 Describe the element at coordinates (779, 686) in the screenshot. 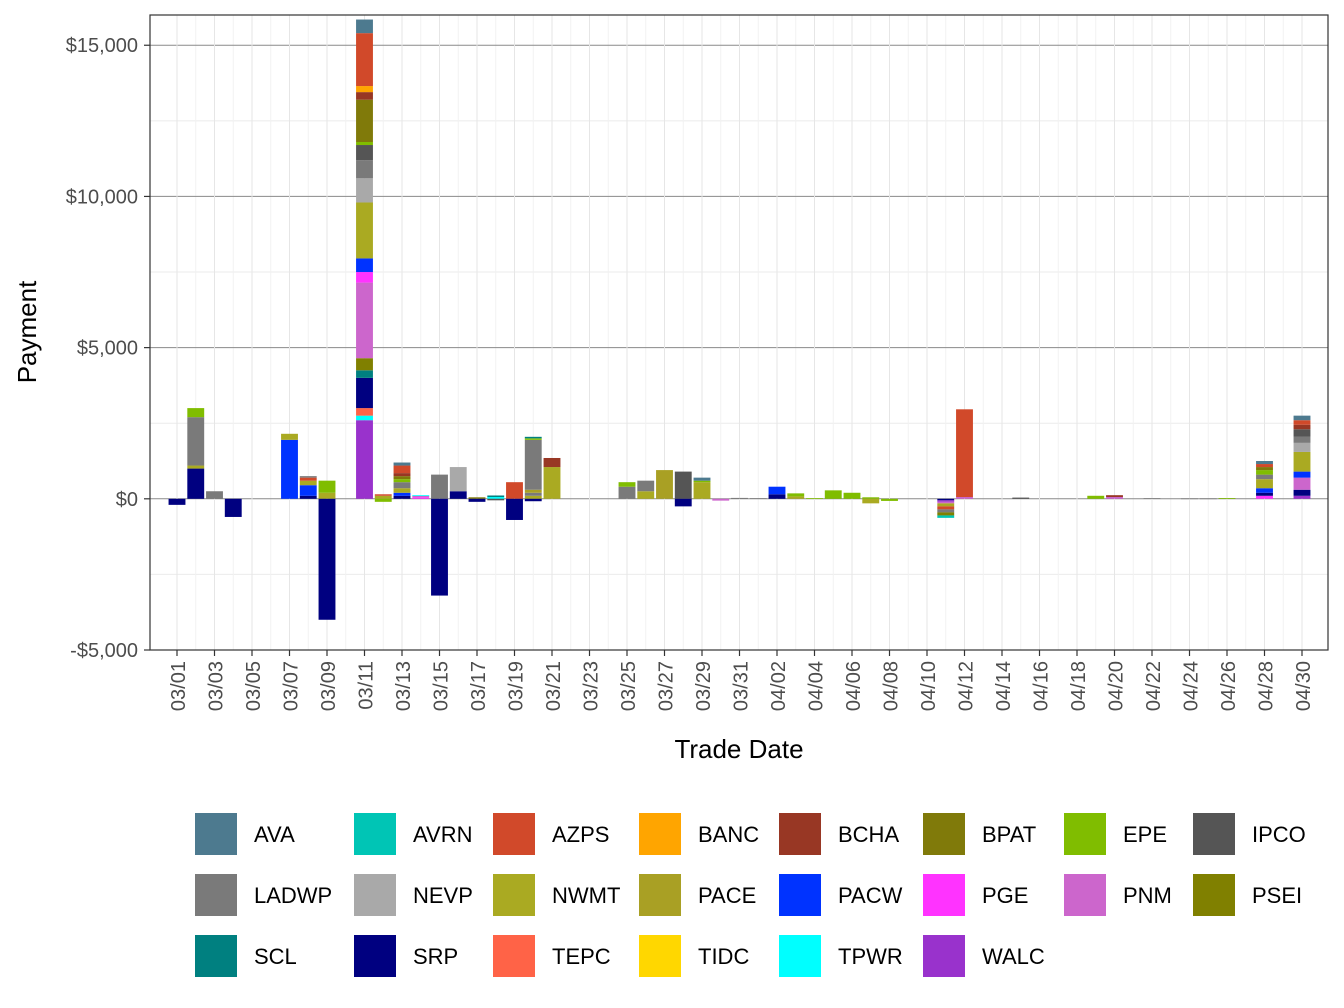

I see `x-tick-label: 04/02` at that location.